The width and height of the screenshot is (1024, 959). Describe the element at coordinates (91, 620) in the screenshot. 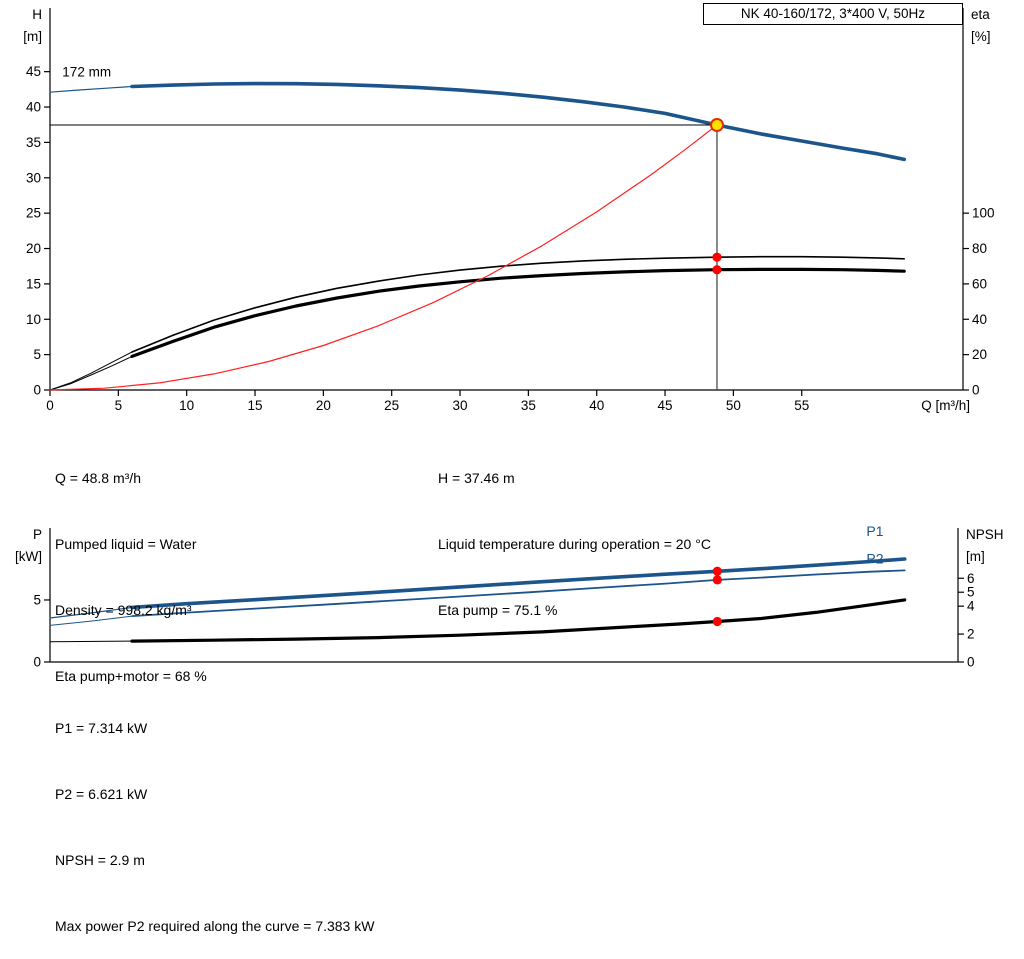

I see `p2-curve-lead` at that location.